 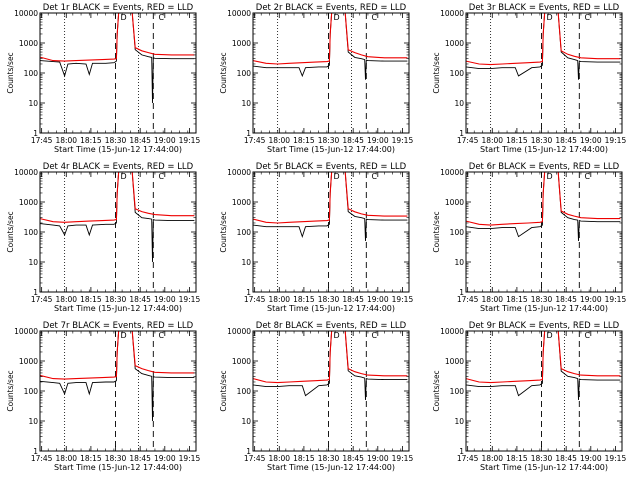 What do you see at coordinates (331, 8) in the screenshot?
I see `chart-title: Det 2r BLACK = Events, RED = LLD` at bounding box center [331, 8].